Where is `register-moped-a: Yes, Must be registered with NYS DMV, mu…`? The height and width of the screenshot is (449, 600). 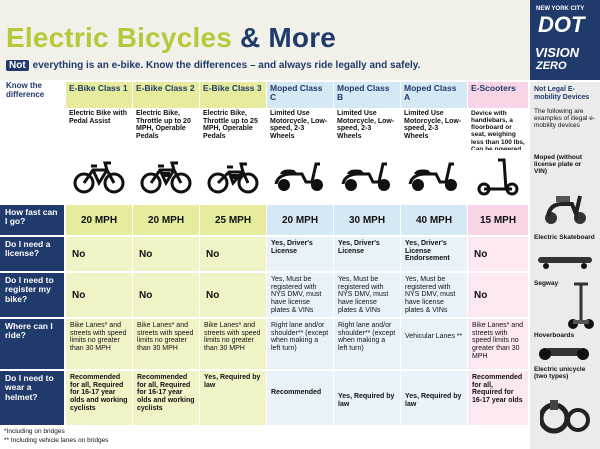 register-moped-a: Yes, Must be registered with NYS DMV, mu… is located at coordinates (434, 295).